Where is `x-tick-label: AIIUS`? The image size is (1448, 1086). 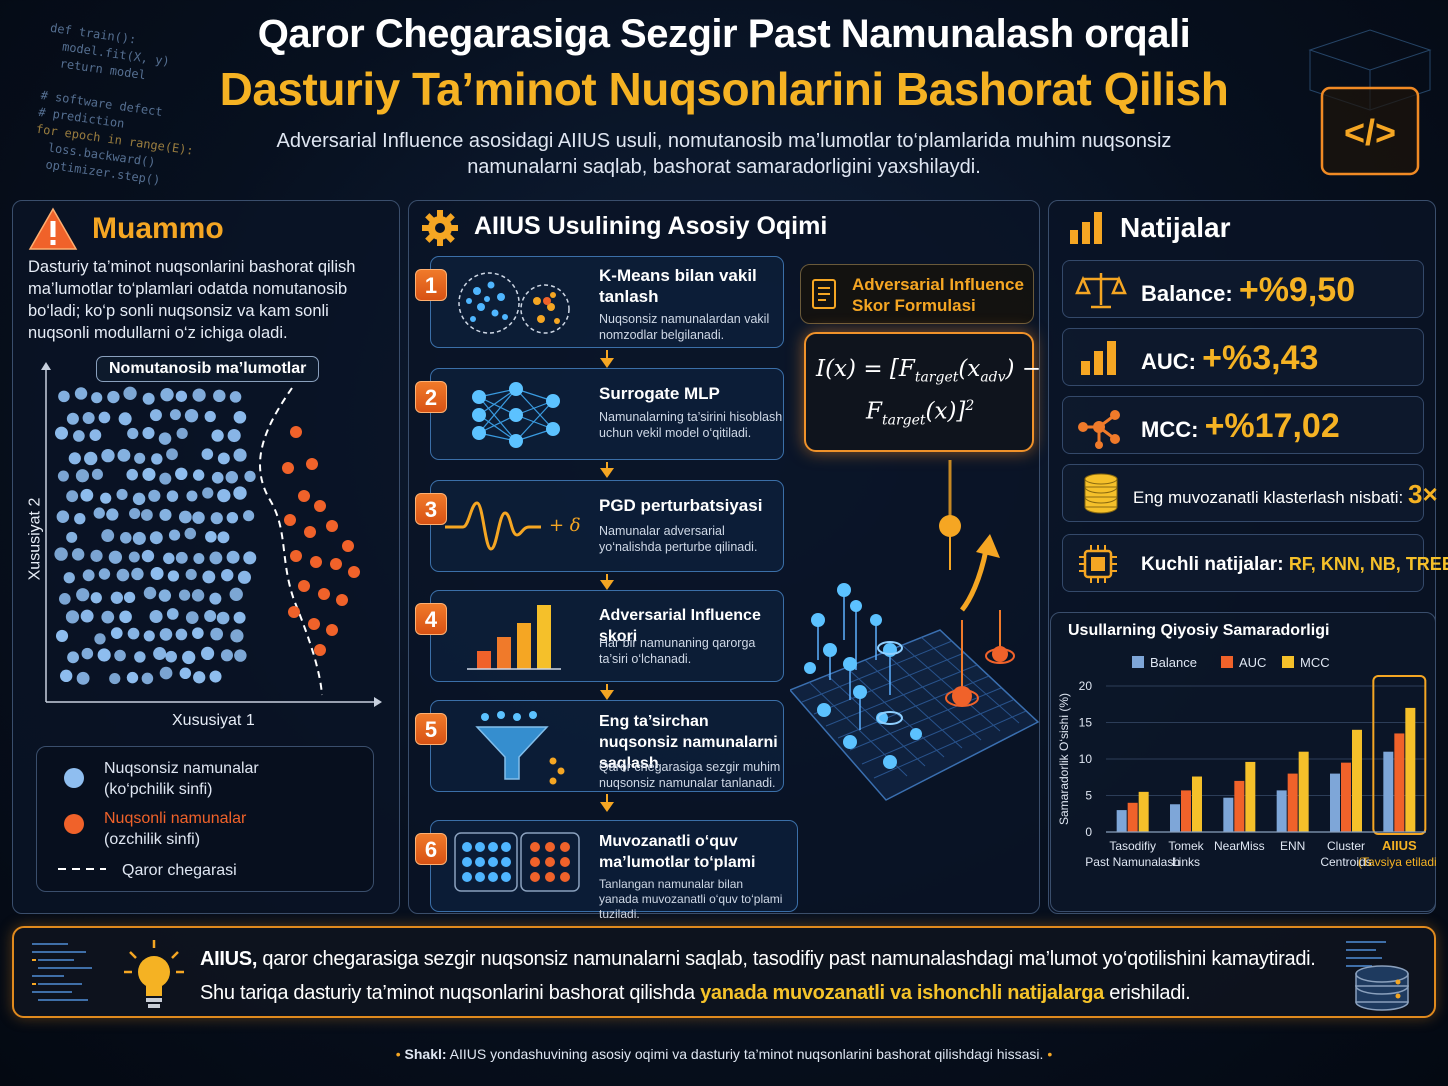 x-tick-label: AIIUS is located at coordinates (1399, 845).